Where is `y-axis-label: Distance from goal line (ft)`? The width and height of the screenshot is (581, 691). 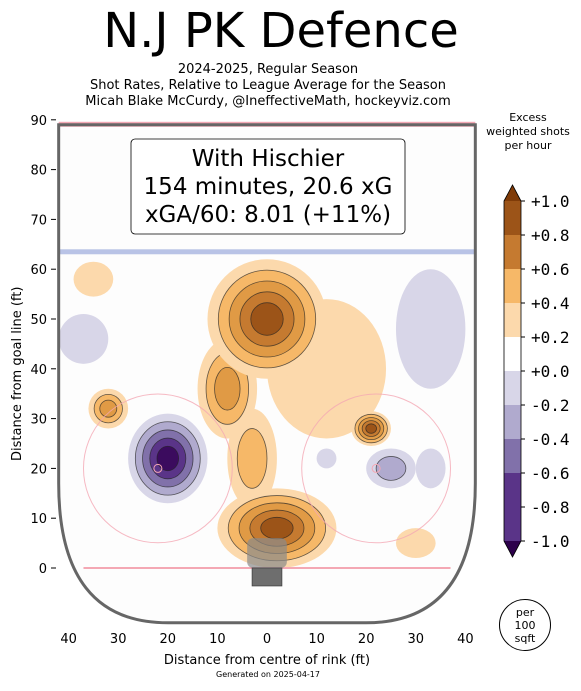
y-axis-label: Distance from goal line (ft) is located at coordinates (17, 374).